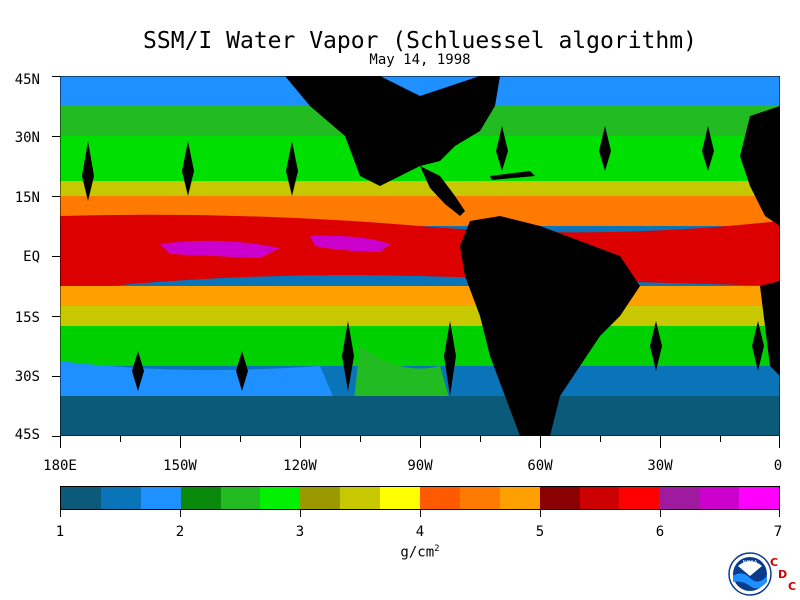 Image resolution: width=800 pixels, height=600 pixels. Describe the element at coordinates (540, 532) in the screenshot. I see `colorbar-label-5: 5` at that location.